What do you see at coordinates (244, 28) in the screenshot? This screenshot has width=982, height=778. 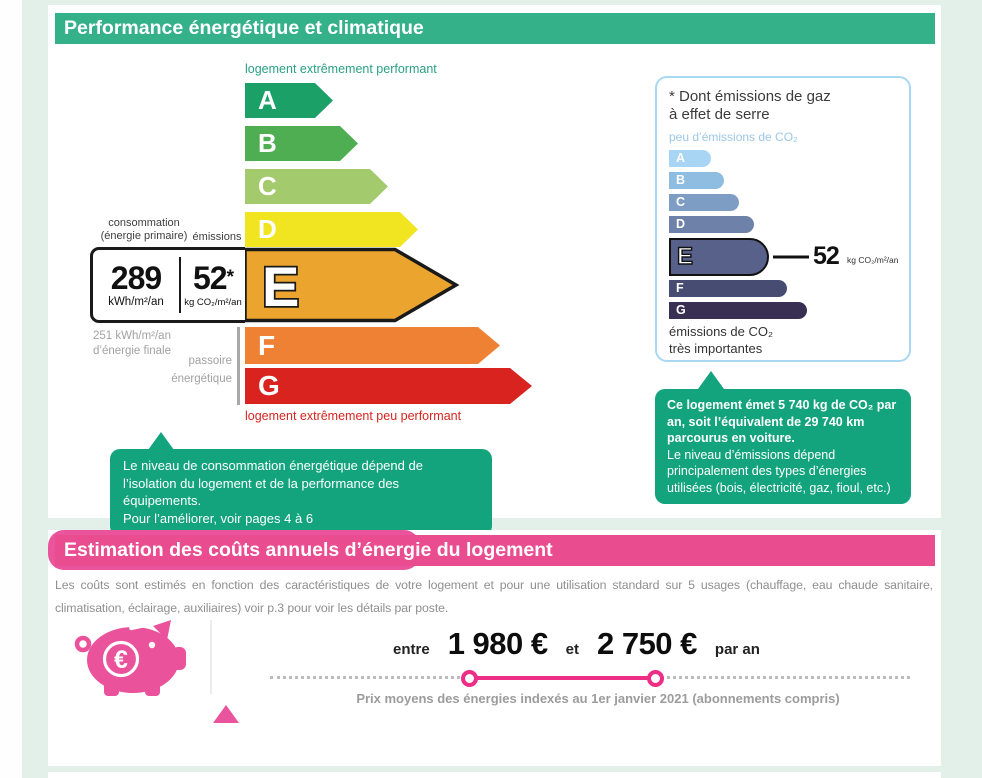 I see `performance-title: Performance énergétique et climatique` at bounding box center [244, 28].